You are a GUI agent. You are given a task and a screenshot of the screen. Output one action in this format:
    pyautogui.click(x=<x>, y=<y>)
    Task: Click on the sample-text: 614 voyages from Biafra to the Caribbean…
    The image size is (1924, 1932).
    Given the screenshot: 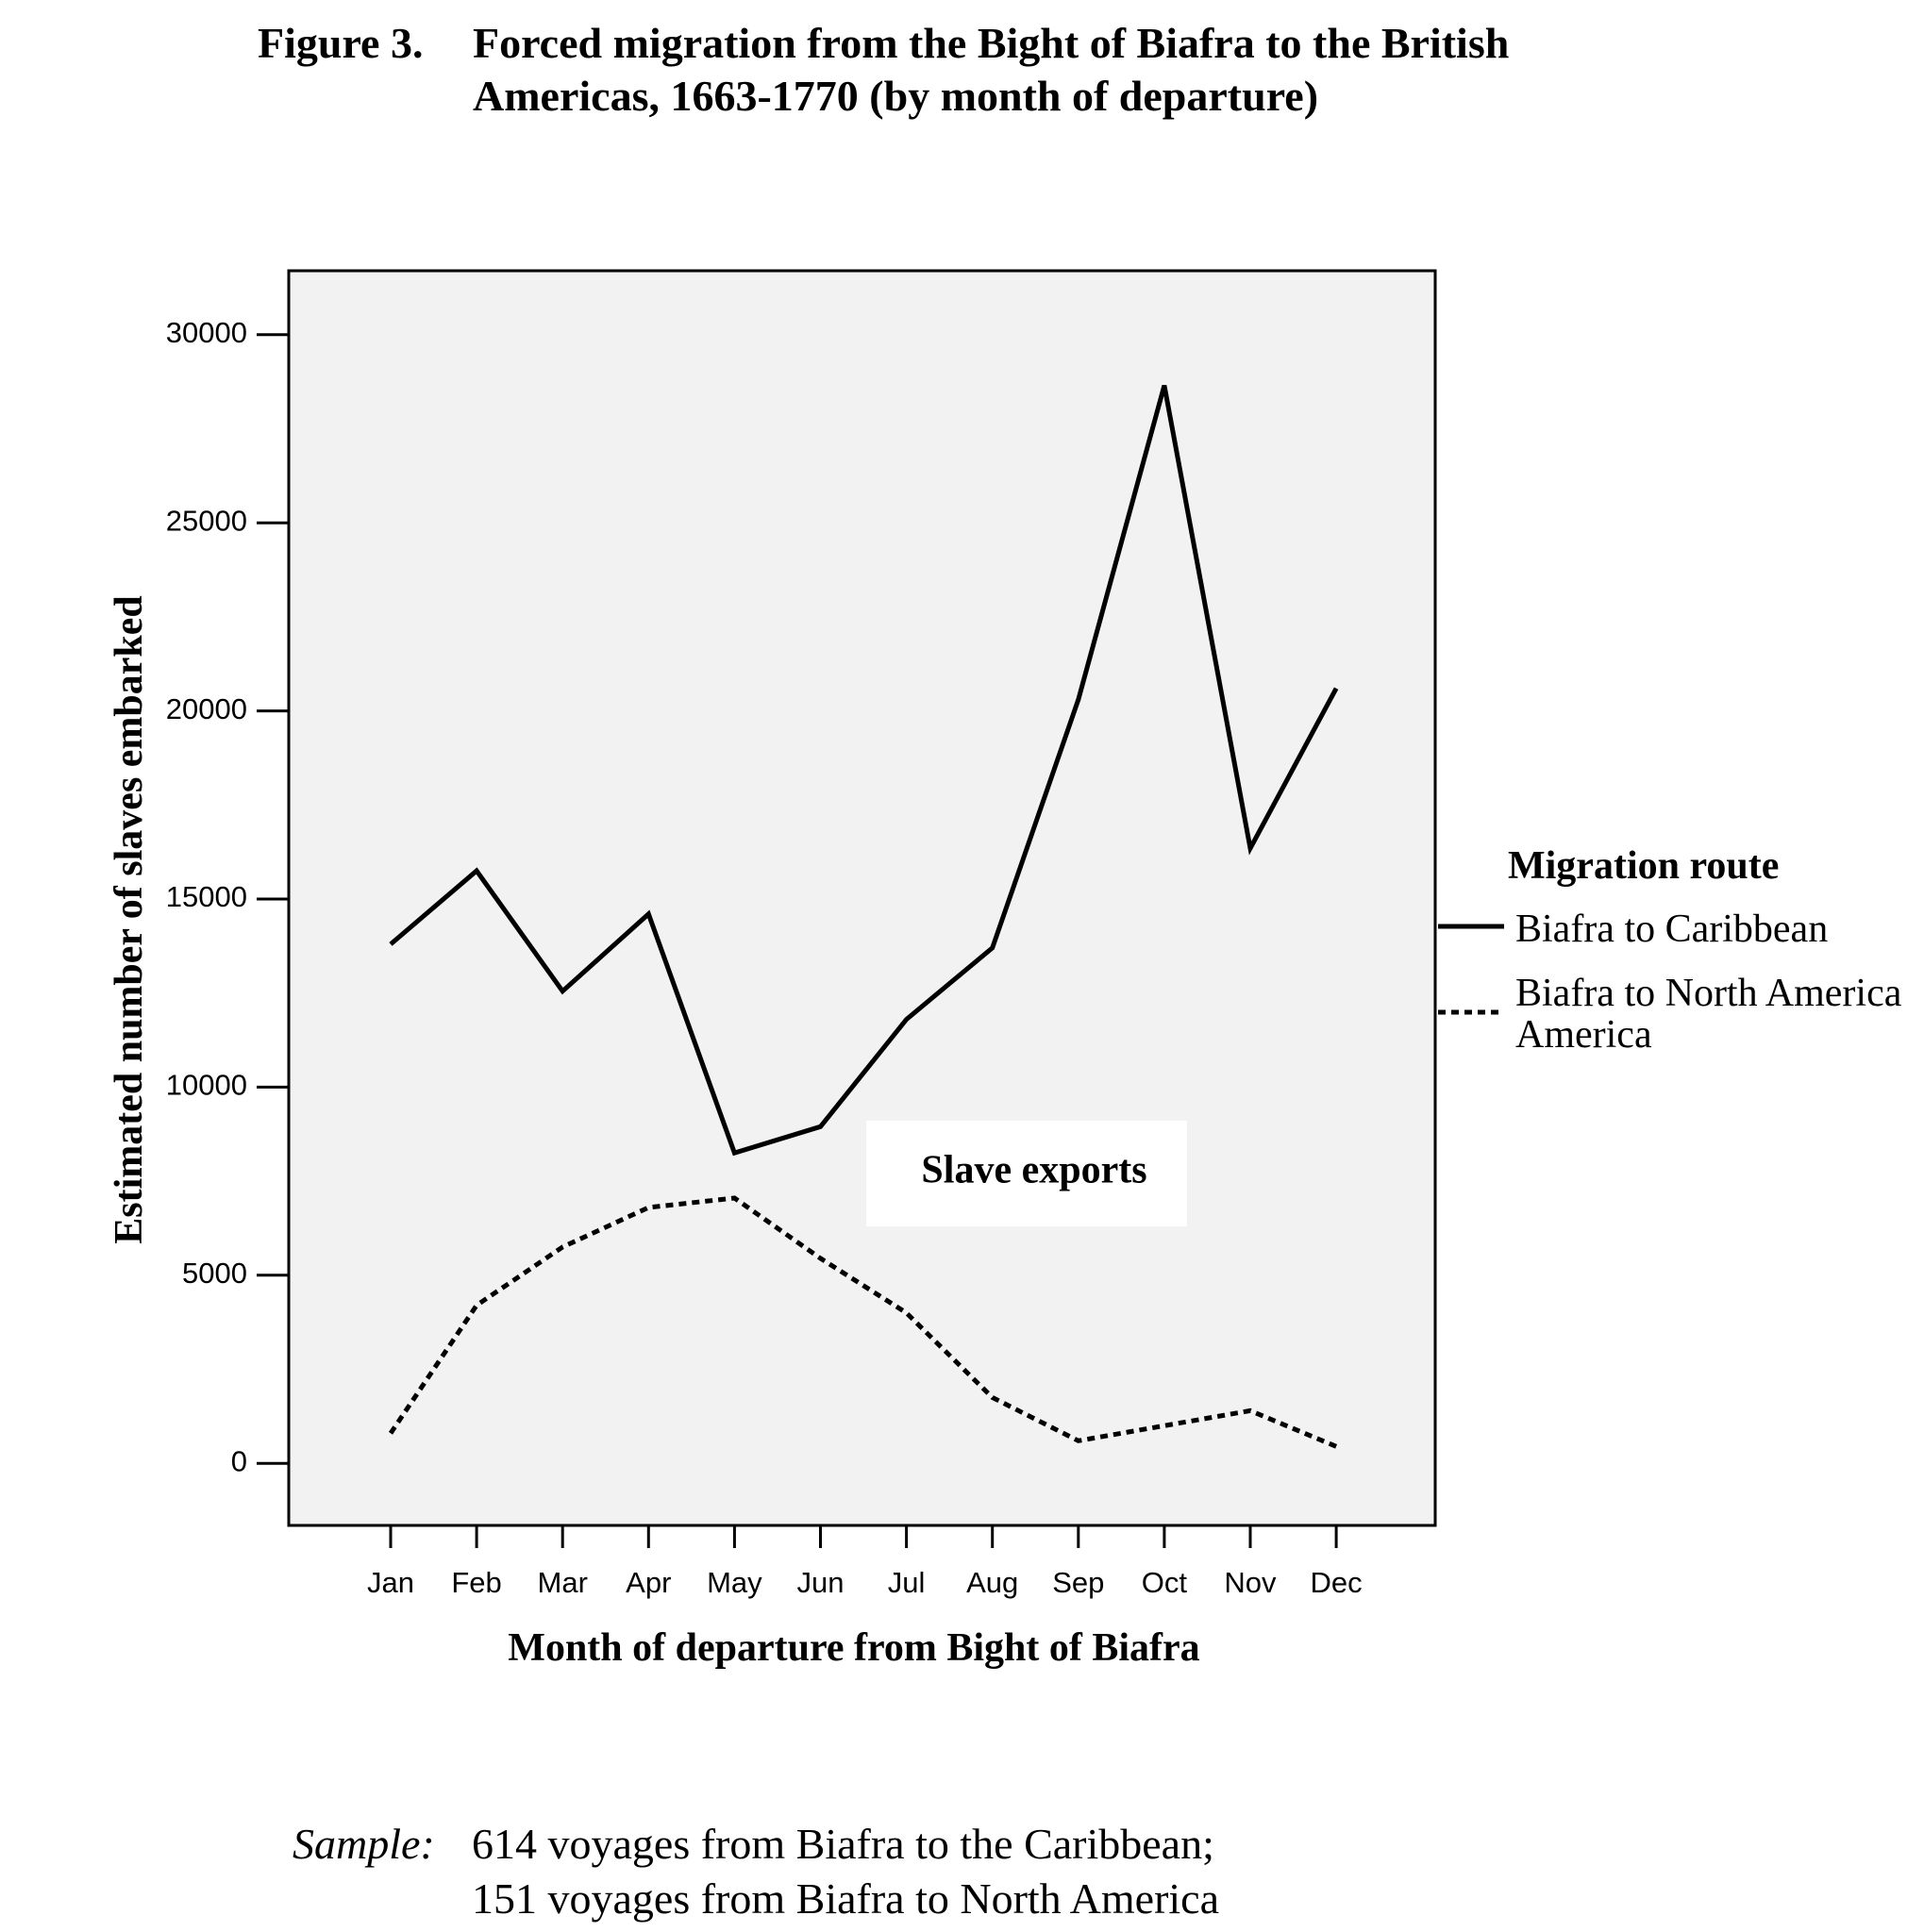 What is the action you would take?
    pyautogui.click(x=1038, y=1871)
    